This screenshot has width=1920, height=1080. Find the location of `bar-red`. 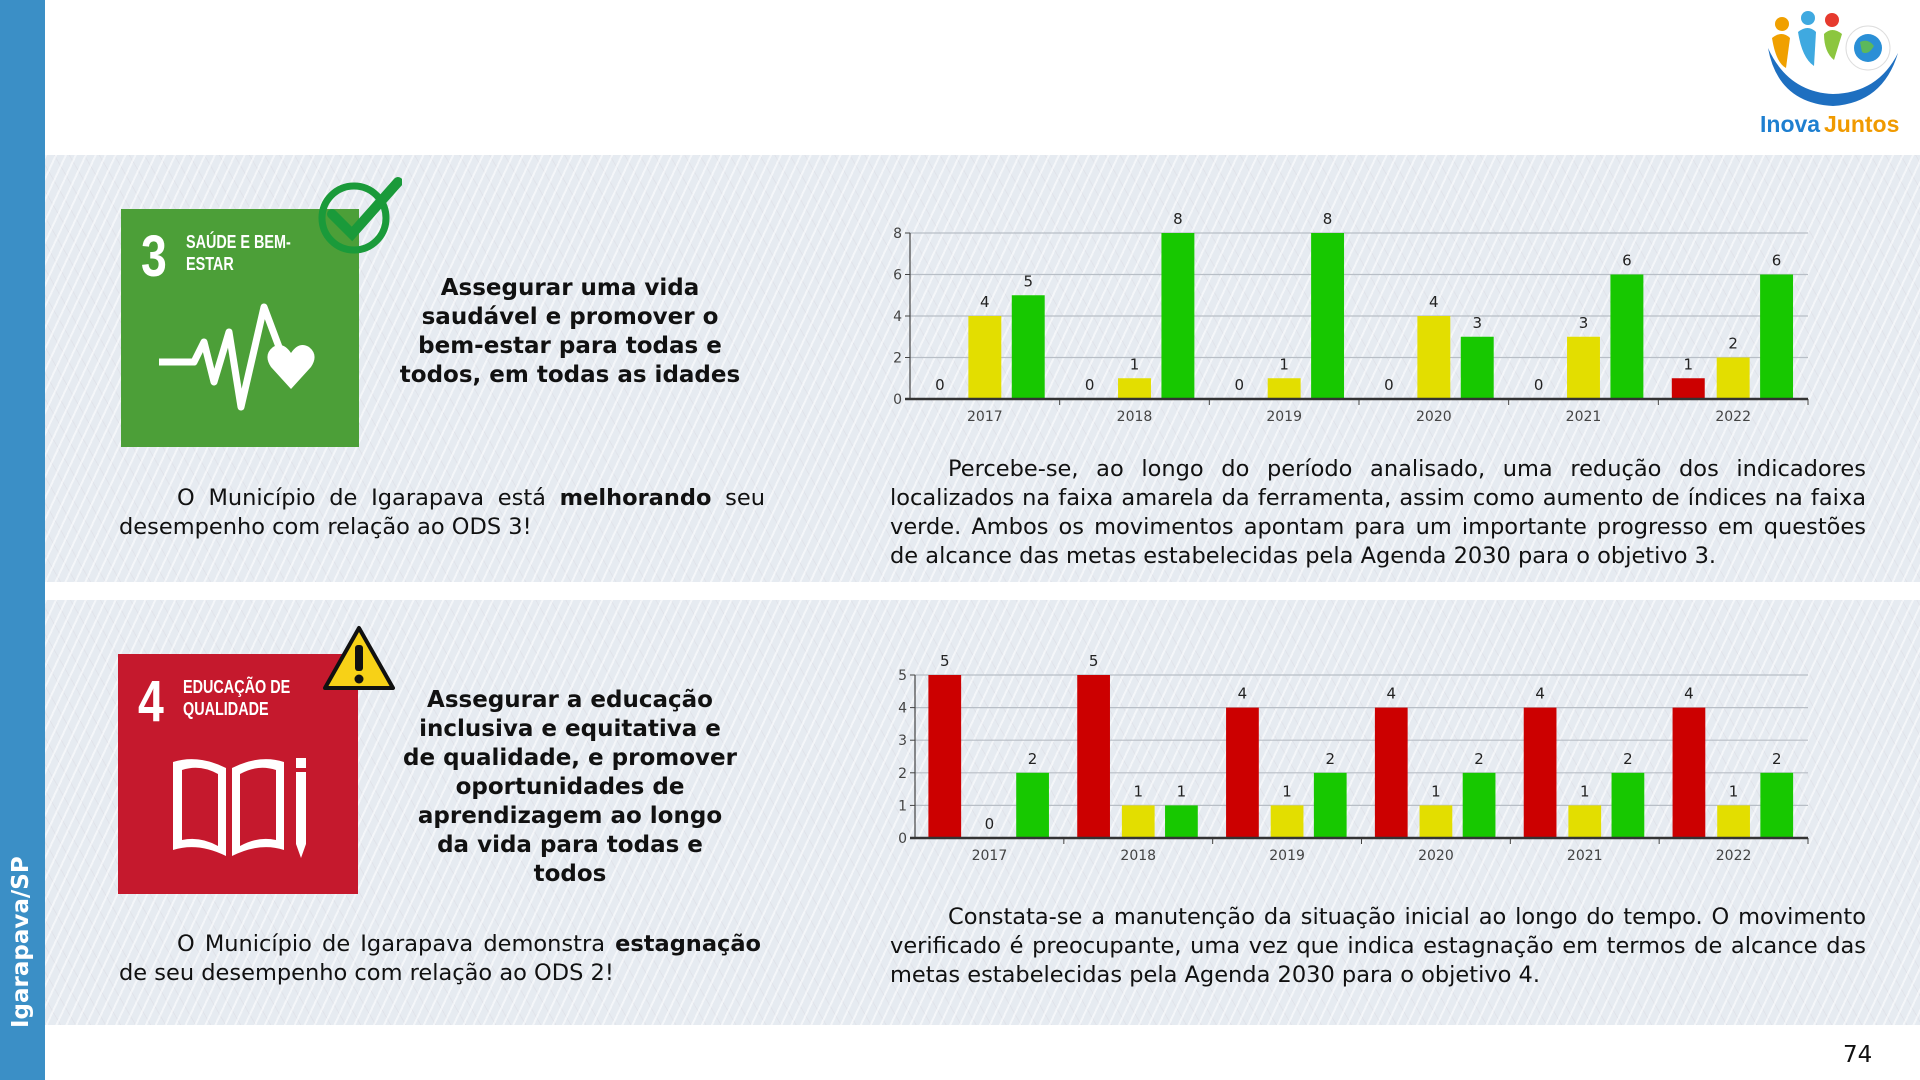

bar-red is located at coordinates (1688, 388).